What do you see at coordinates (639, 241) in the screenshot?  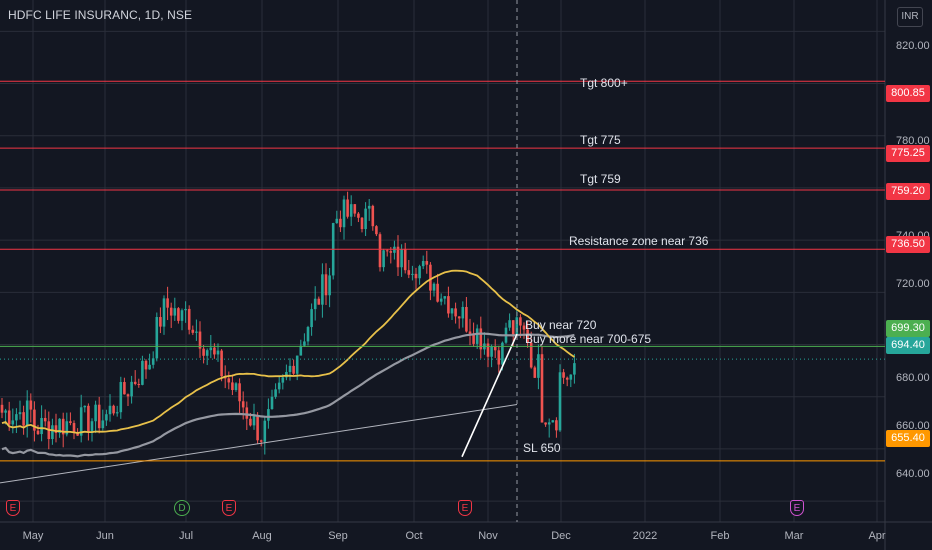 I see `annotation-resistance: Resistance zone near 736` at bounding box center [639, 241].